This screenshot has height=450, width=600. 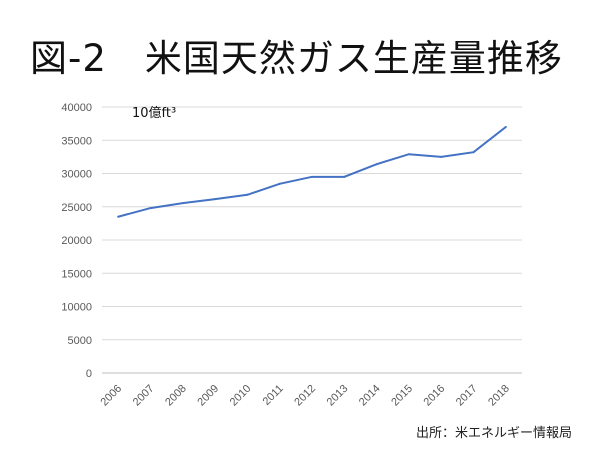 I want to click on unit-label: 10億ft³, so click(x=154, y=113).